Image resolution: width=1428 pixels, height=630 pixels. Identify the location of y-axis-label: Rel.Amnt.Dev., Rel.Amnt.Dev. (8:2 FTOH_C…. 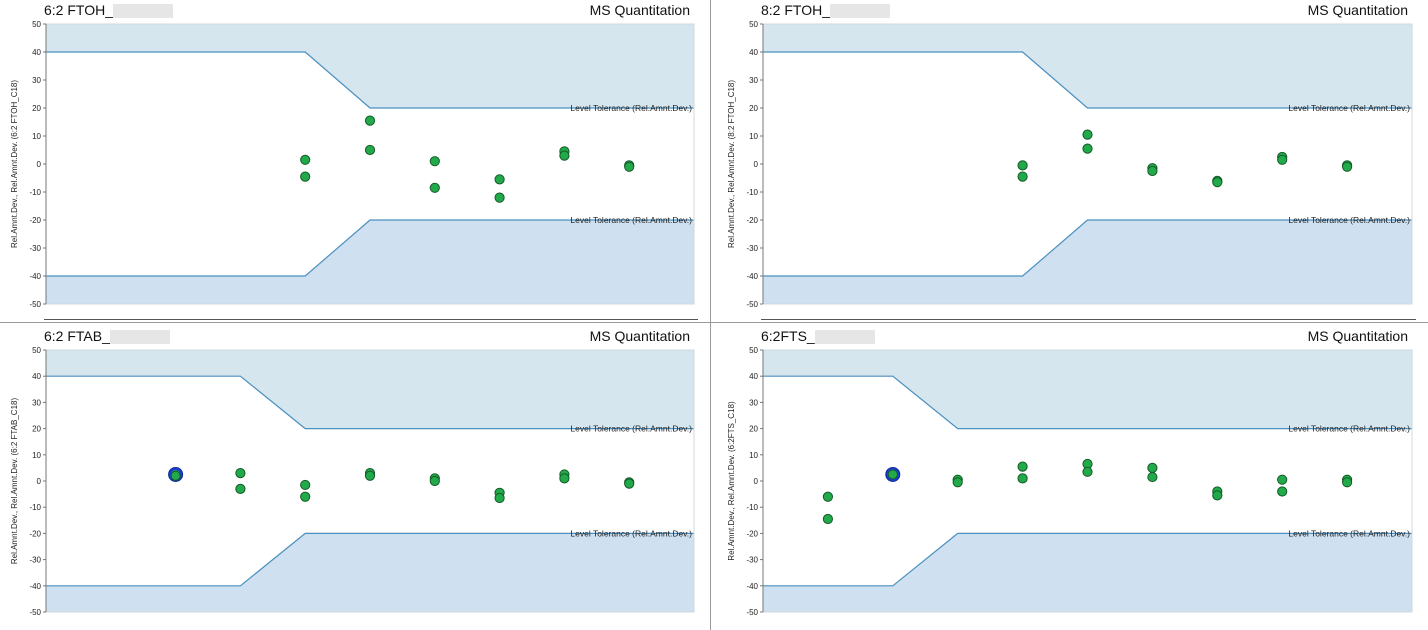
(731, 164).